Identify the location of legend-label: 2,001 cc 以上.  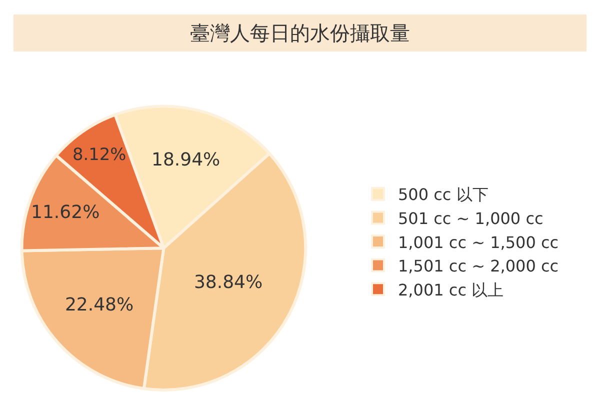
(451, 290).